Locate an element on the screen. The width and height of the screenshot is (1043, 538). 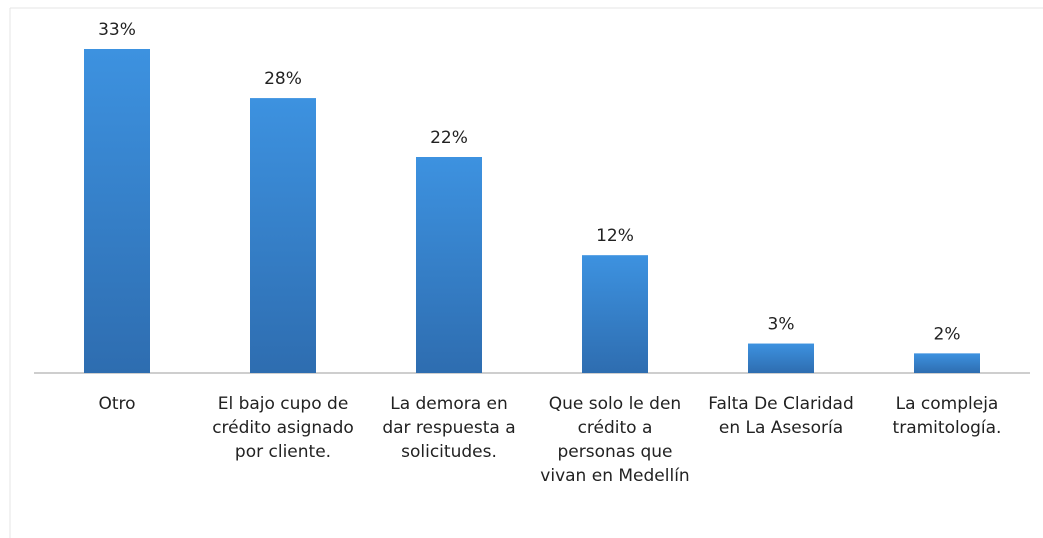
value-label: 28% is located at coordinates (283, 79).